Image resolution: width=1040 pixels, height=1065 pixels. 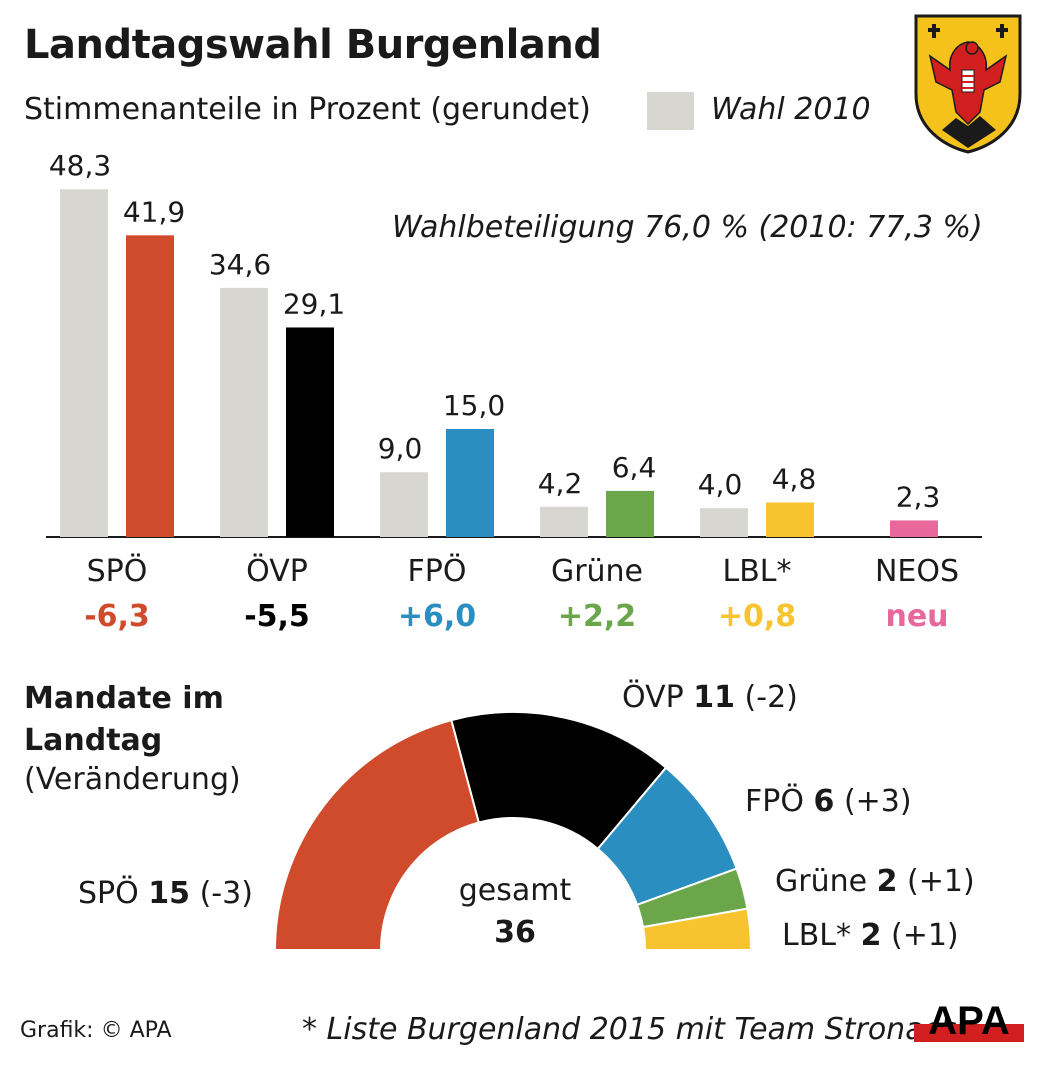 What do you see at coordinates (774, 801) in the screenshot?
I see `party-name: FPÖ` at bounding box center [774, 801].